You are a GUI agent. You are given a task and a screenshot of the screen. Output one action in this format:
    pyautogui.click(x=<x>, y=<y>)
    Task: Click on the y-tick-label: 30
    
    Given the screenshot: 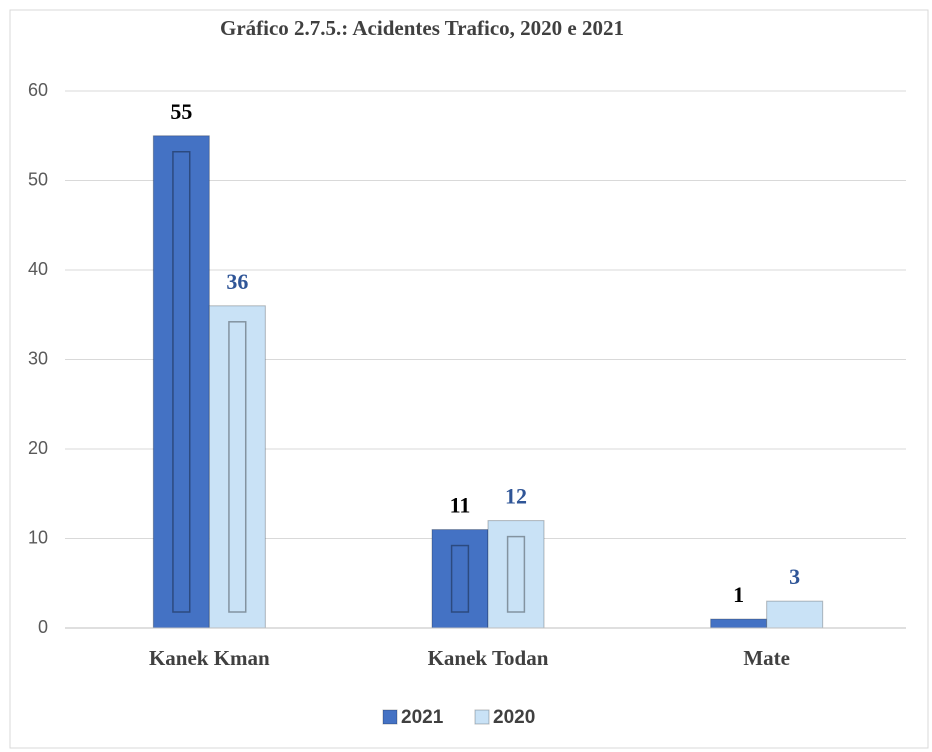 What is the action you would take?
    pyautogui.click(x=38, y=358)
    